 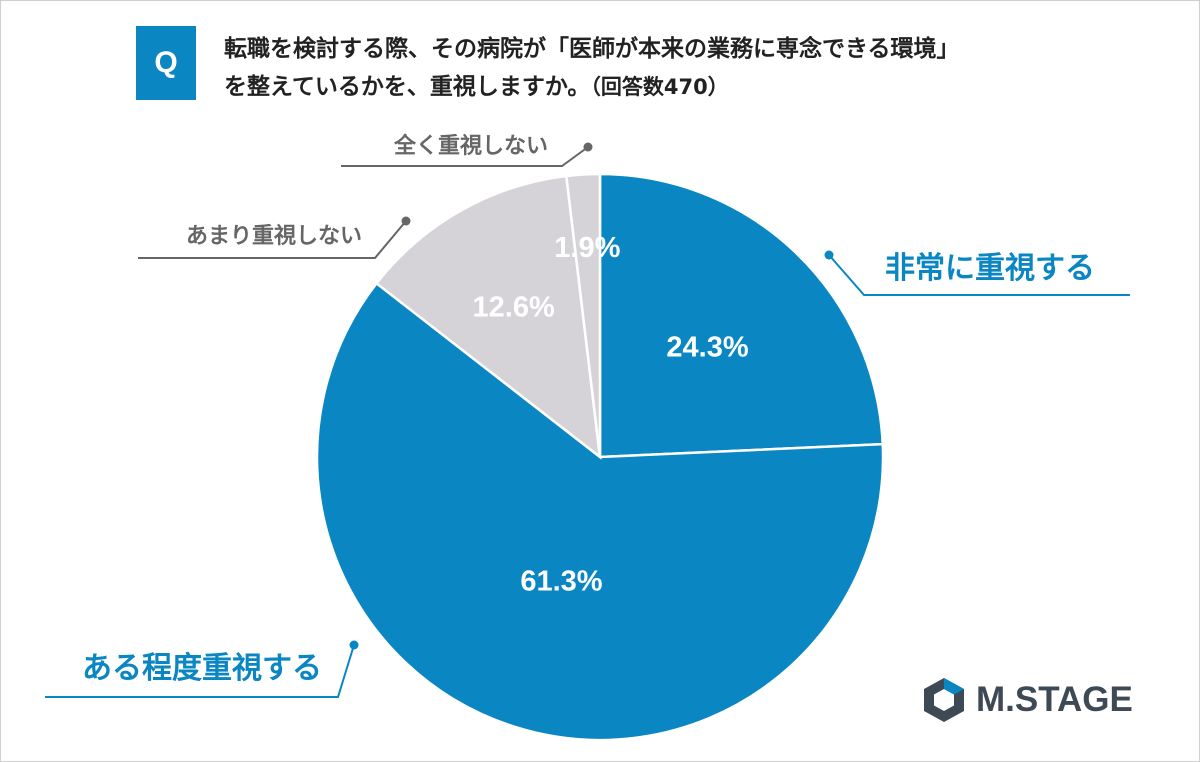 I want to click on pie-slice-not-very-important, so click(x=488, y=317).